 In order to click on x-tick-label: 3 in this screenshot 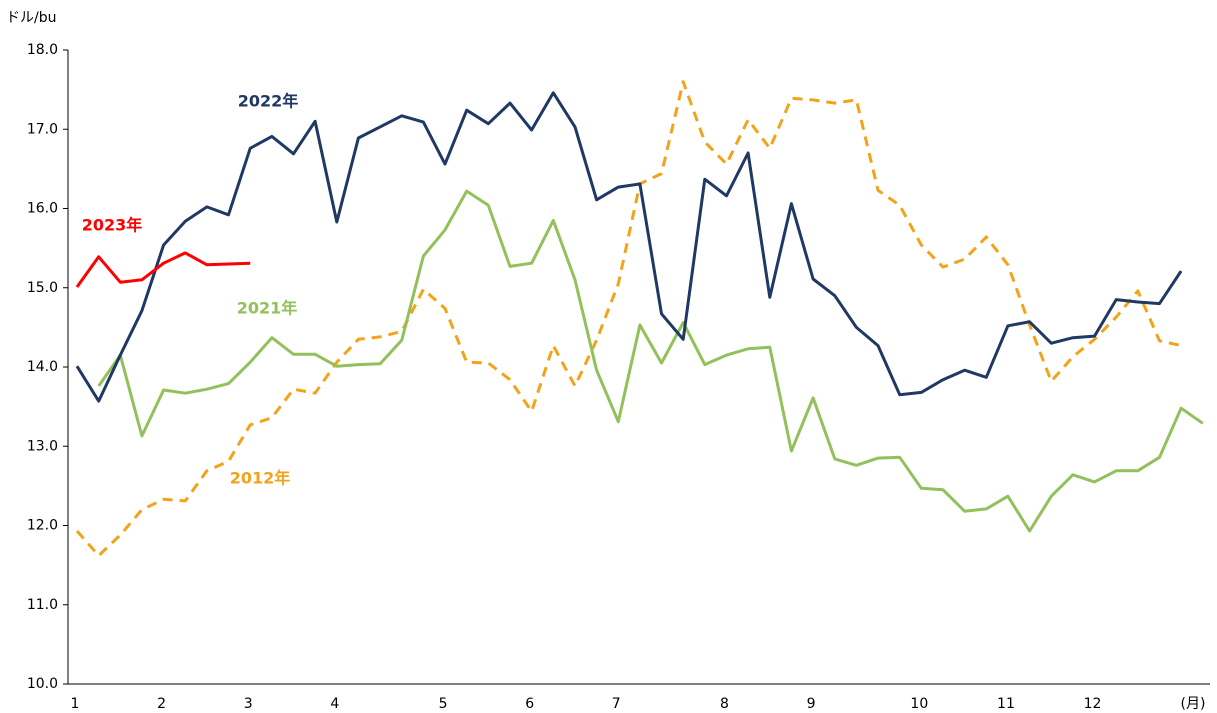, I will do `click(248, 704)`.